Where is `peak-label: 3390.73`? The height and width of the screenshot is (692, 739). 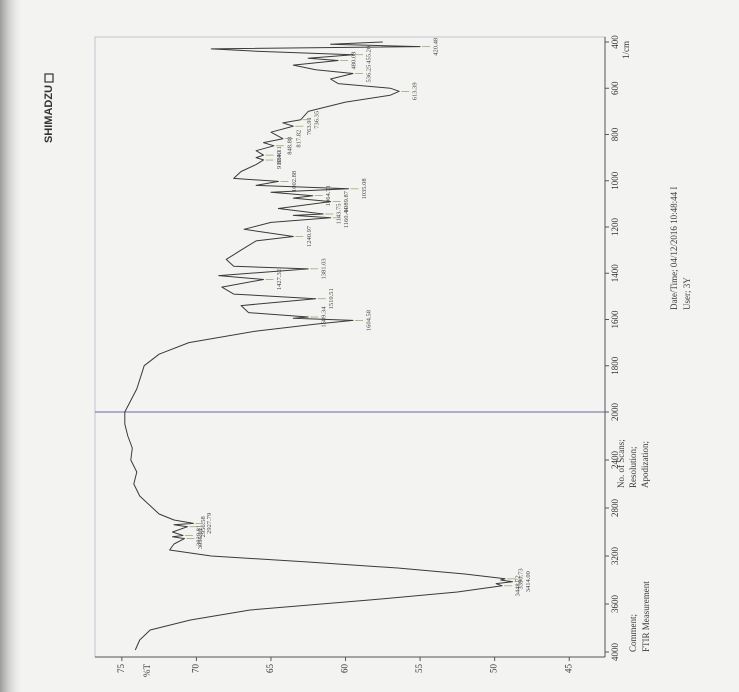 peak-label: 3390.73 is located at coordinates (521, 578).